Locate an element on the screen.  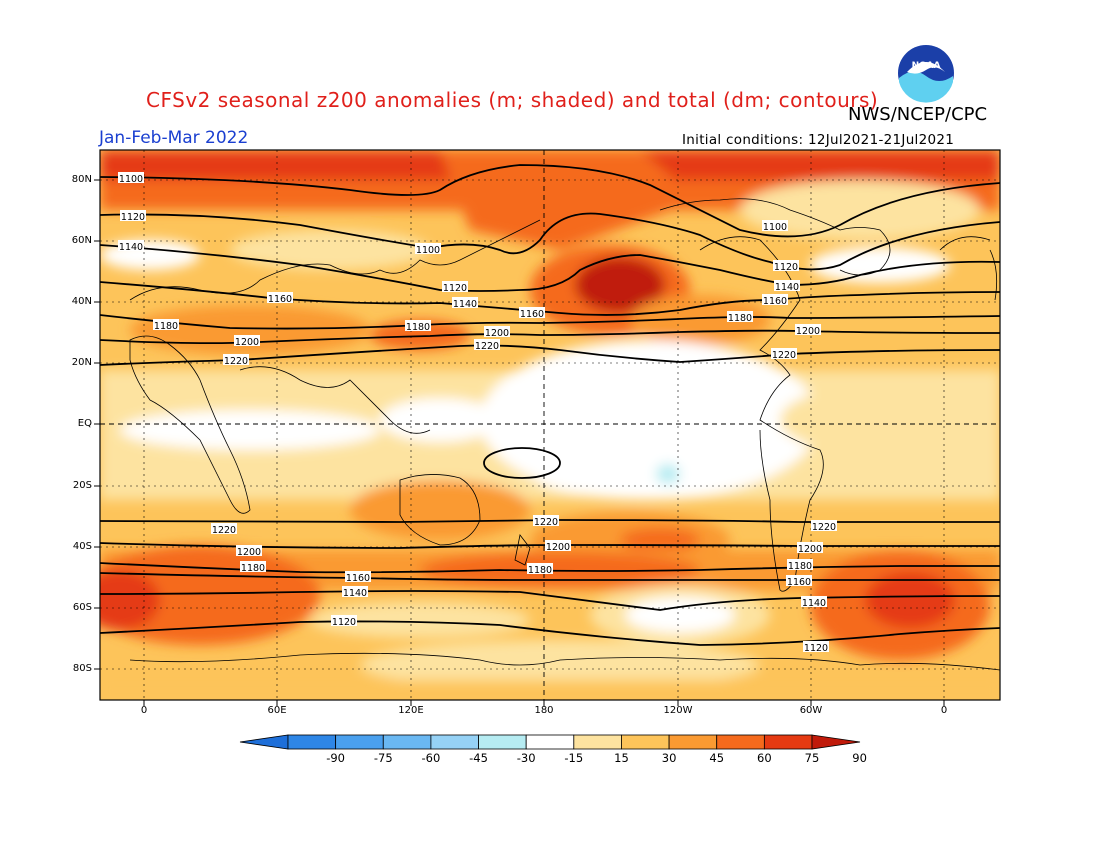
lon-label: 120W is located at coordinates (678, 710).